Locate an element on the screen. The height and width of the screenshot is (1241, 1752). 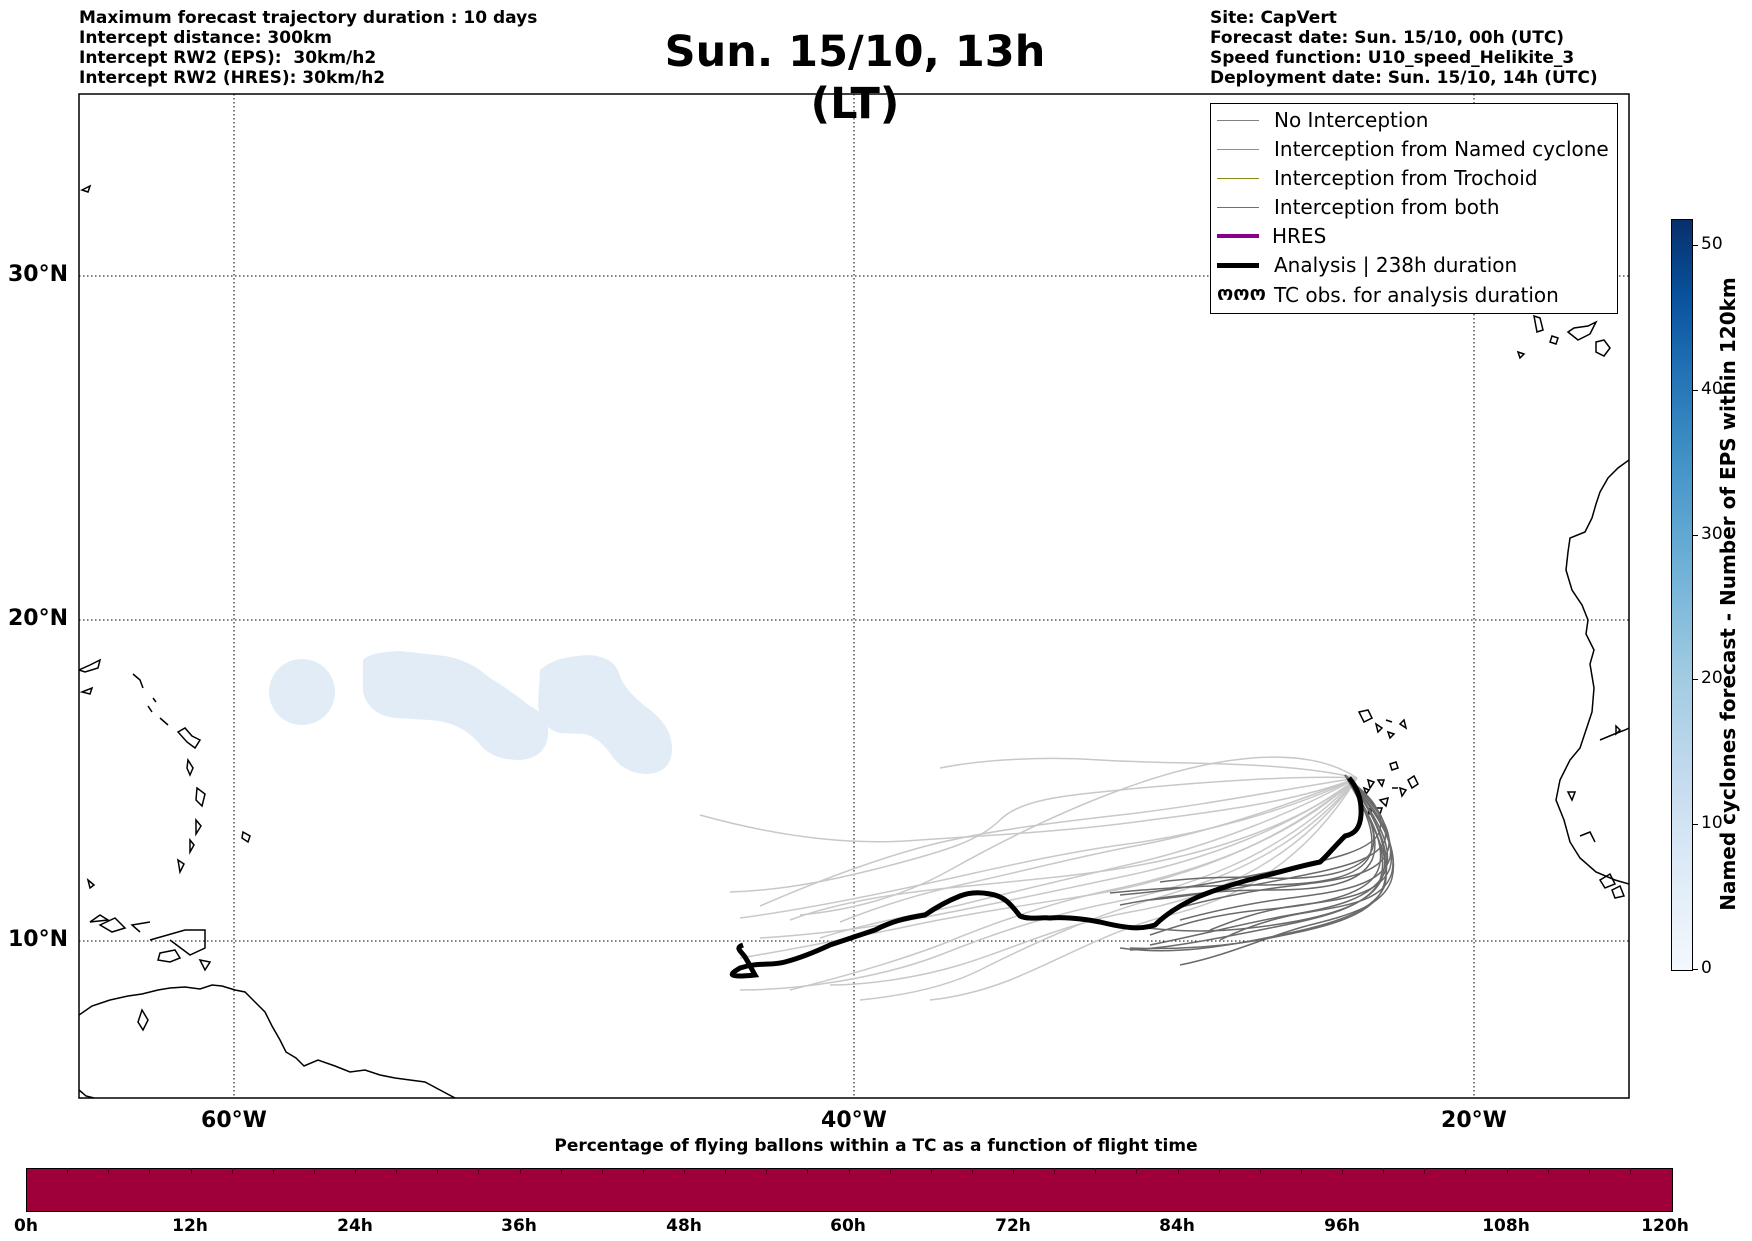
bottom-tick-label: 120h is located at coordinates (1665, 1226).